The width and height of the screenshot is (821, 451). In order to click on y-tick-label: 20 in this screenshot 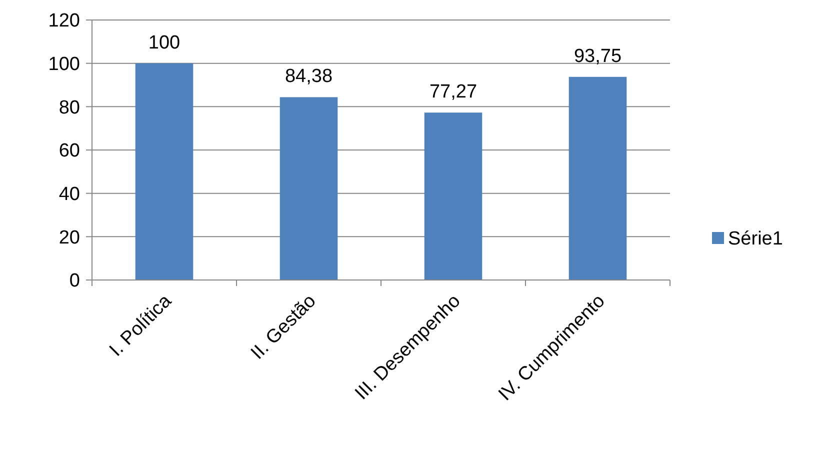, I will do `click(69, 237)`.